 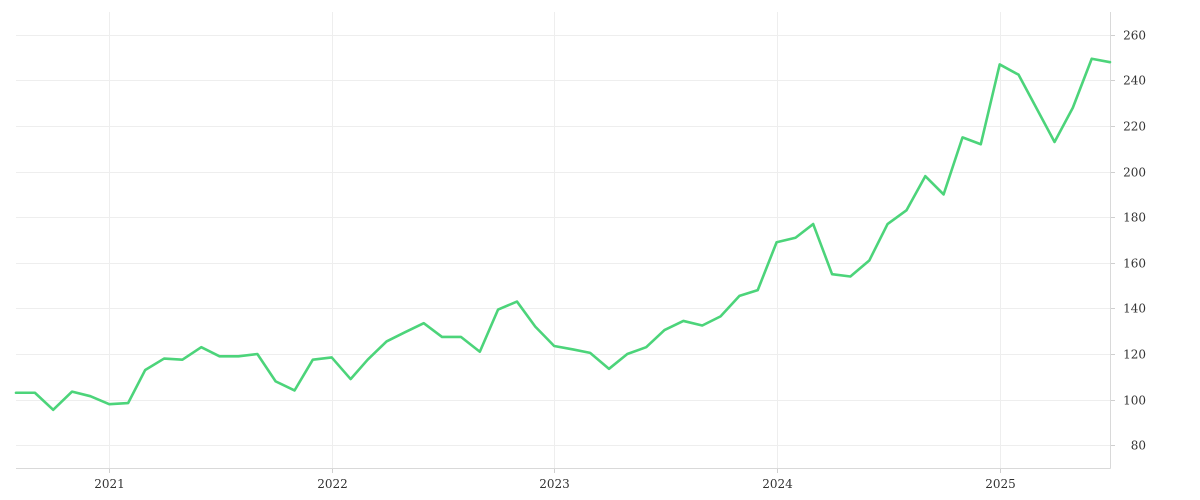 What do you see at coordinates (1138, 446) in the screenshot?
I see `y-tick-label: 80` at bounding box center [1138, 446].